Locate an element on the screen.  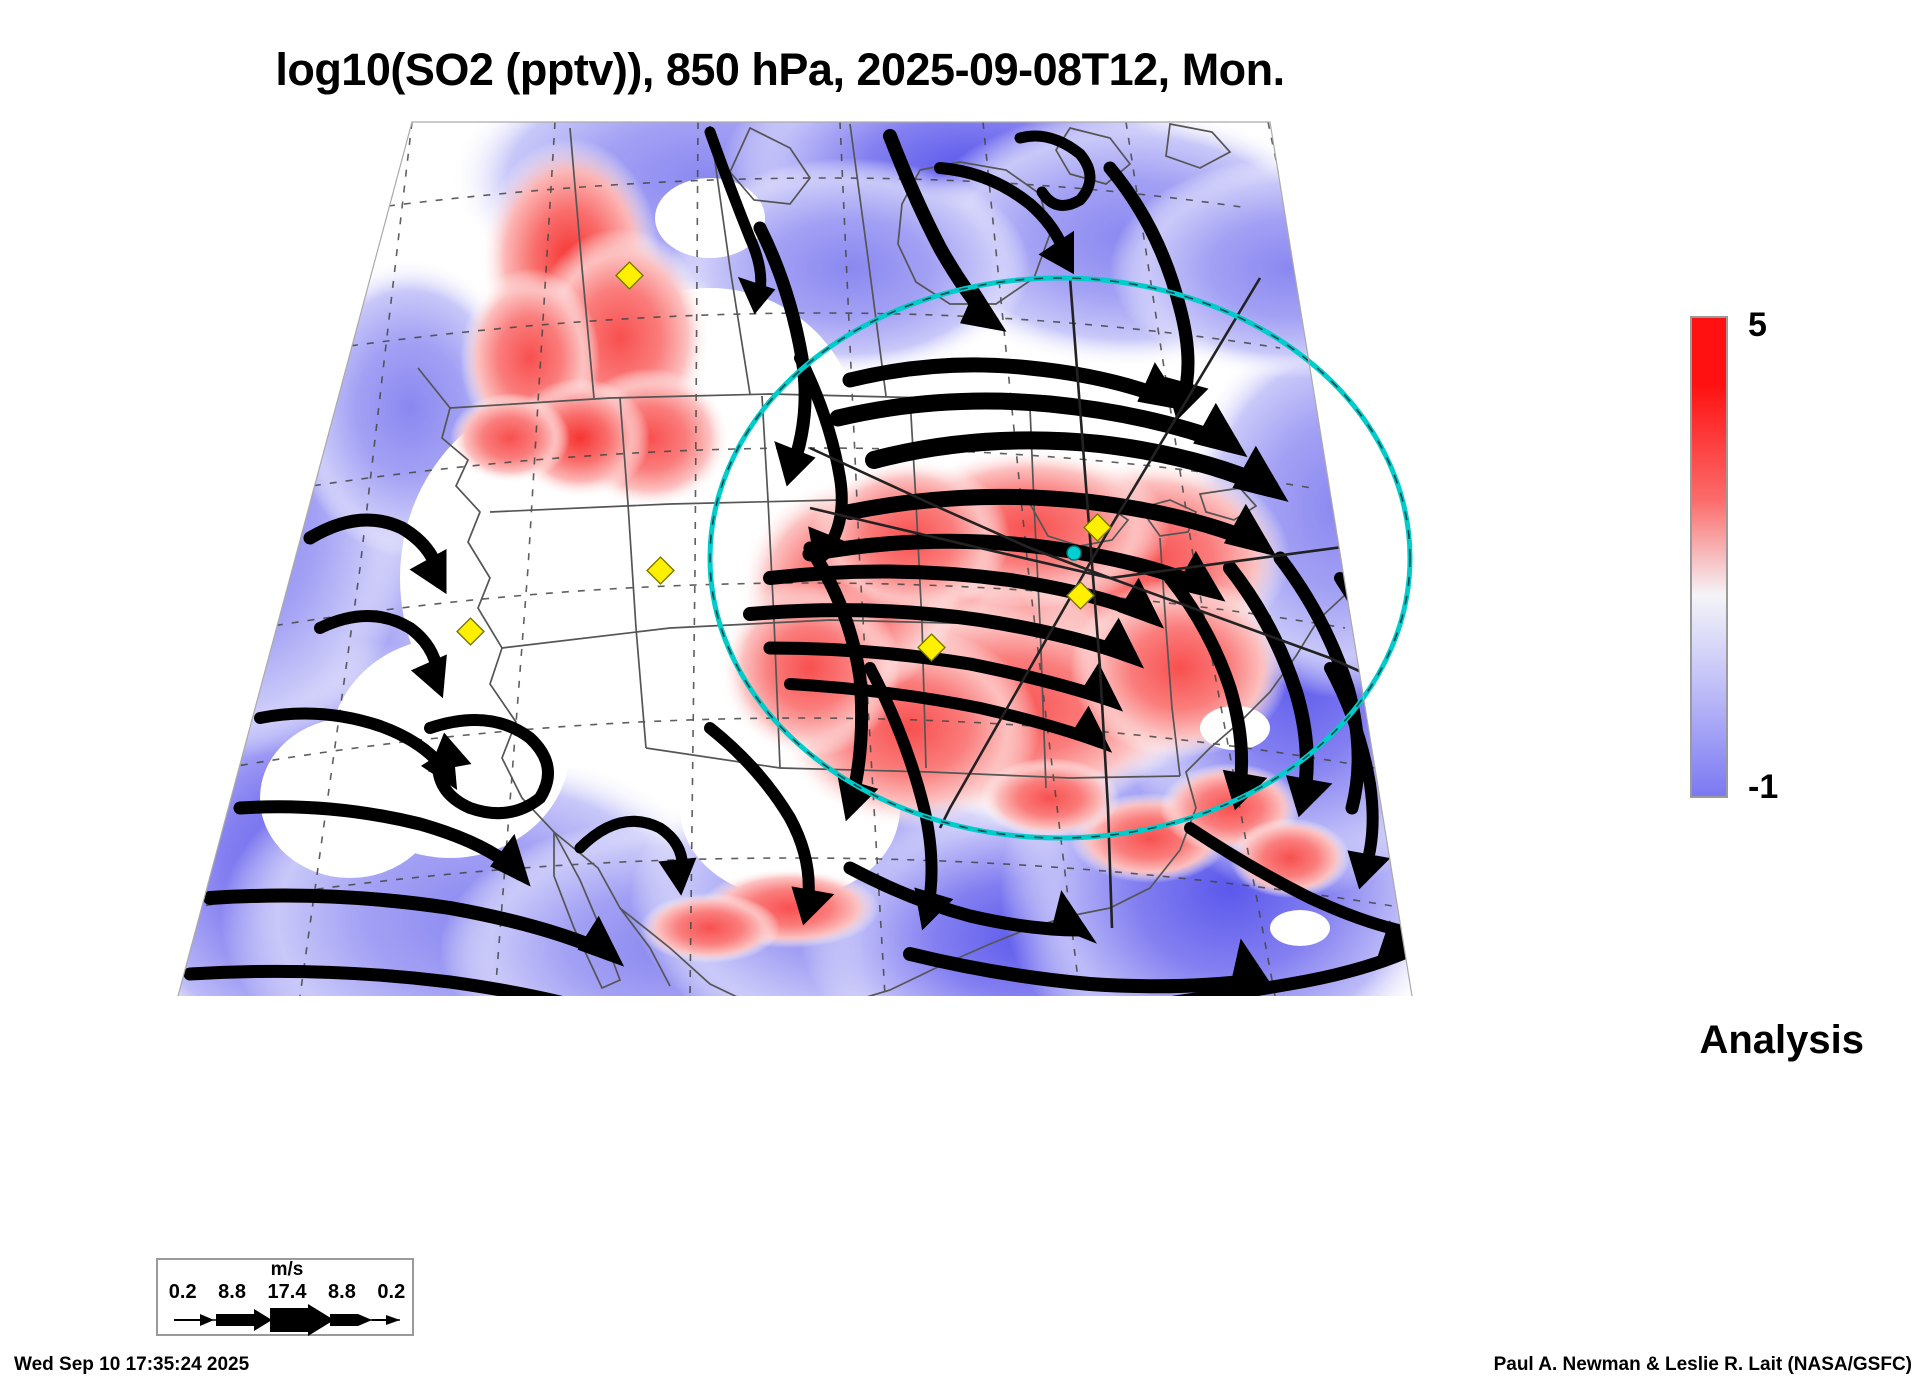
station-markers is located at coordinates (784, 461).